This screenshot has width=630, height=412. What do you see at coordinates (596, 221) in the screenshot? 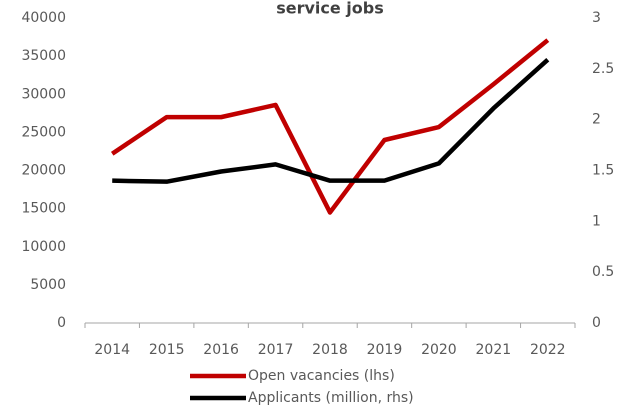
I see `y2-tick-label: 1` at bounding box center [596, 221].